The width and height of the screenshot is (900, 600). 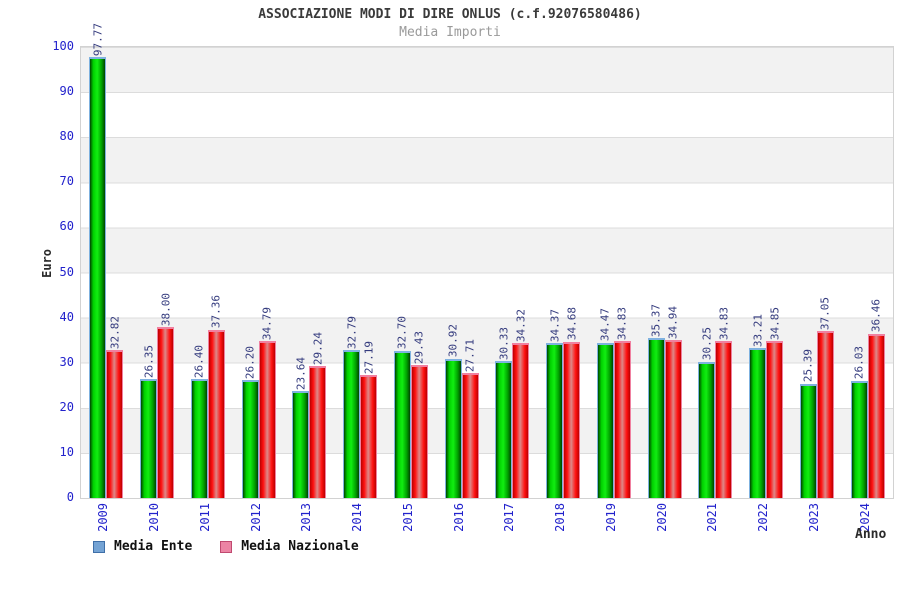 What do you see at coordinates (149, 362) in the screenshot?
I see `bar-value-label: 26.35` at bounding box center [149, 362].